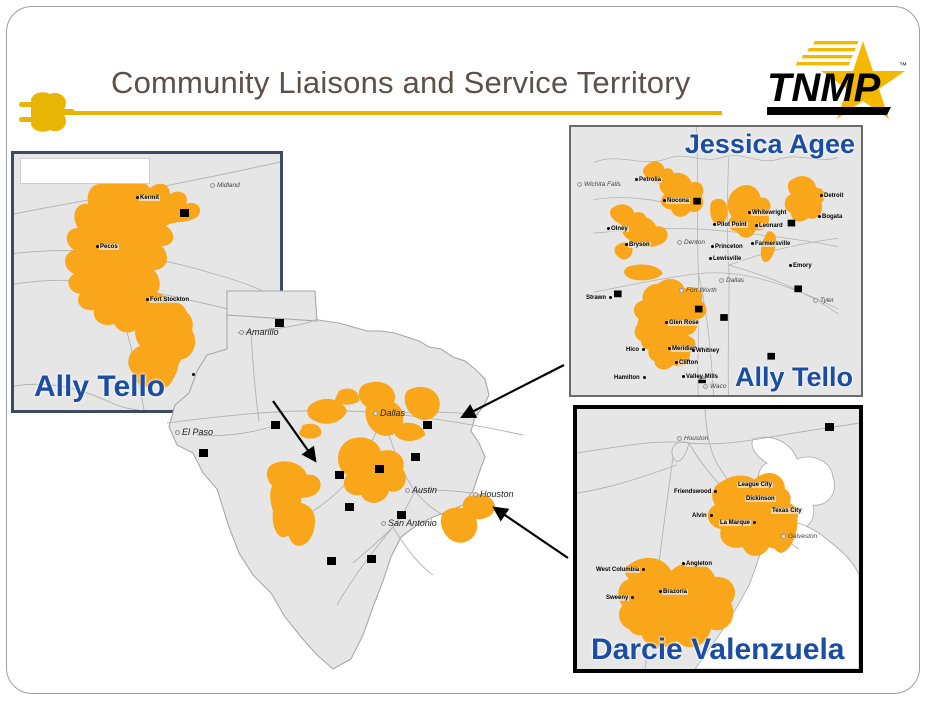 Image resolution: width=928 pixels, height=701 pixels. I want to click on city-gatesville: Gatesville, so click(681, 396).